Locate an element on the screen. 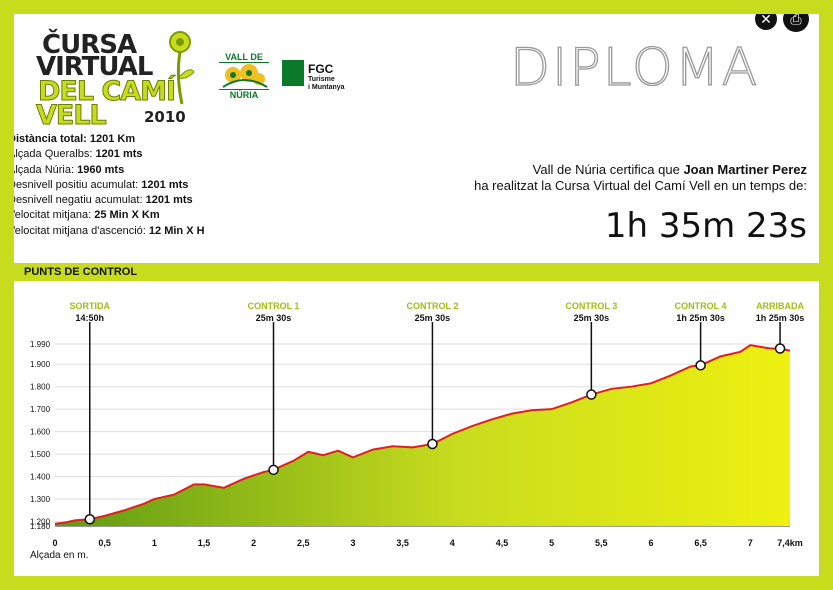 This screenshot has width=833, height=590. fgc-logo: FGC Turisme i Muntanya is located at coordinates (322, 77).